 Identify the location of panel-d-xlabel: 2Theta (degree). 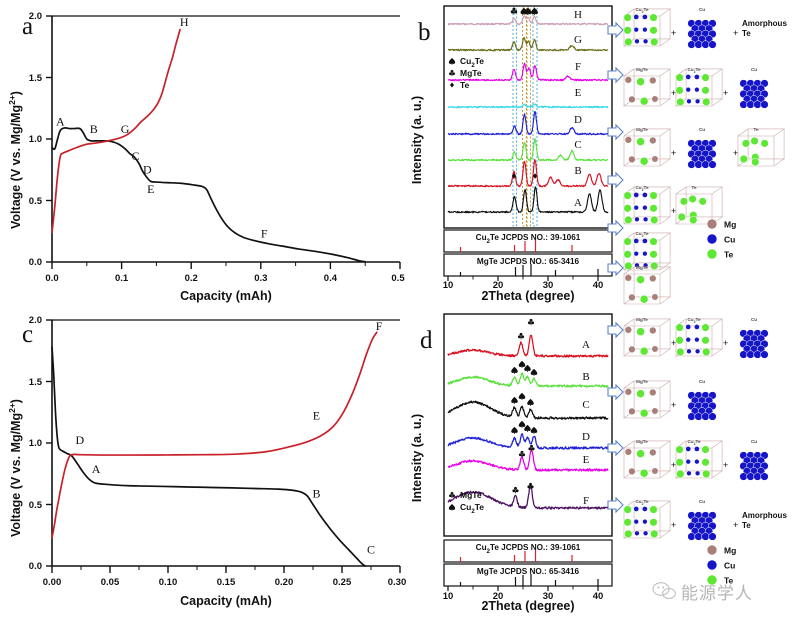
(527, 606).